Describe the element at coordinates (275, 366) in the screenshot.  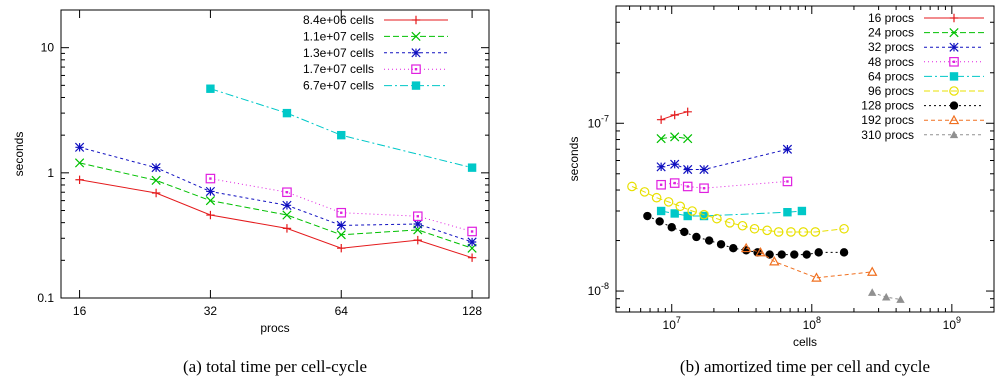
I see `caption: (a) total time per cell-cycle` at that location.